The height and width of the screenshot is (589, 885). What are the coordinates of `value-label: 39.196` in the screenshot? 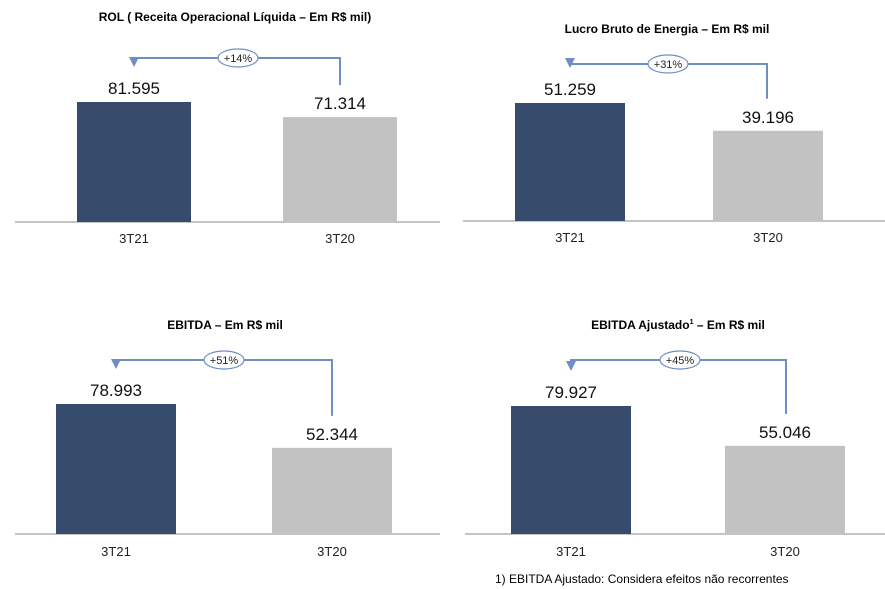 It's located at (768, 117).